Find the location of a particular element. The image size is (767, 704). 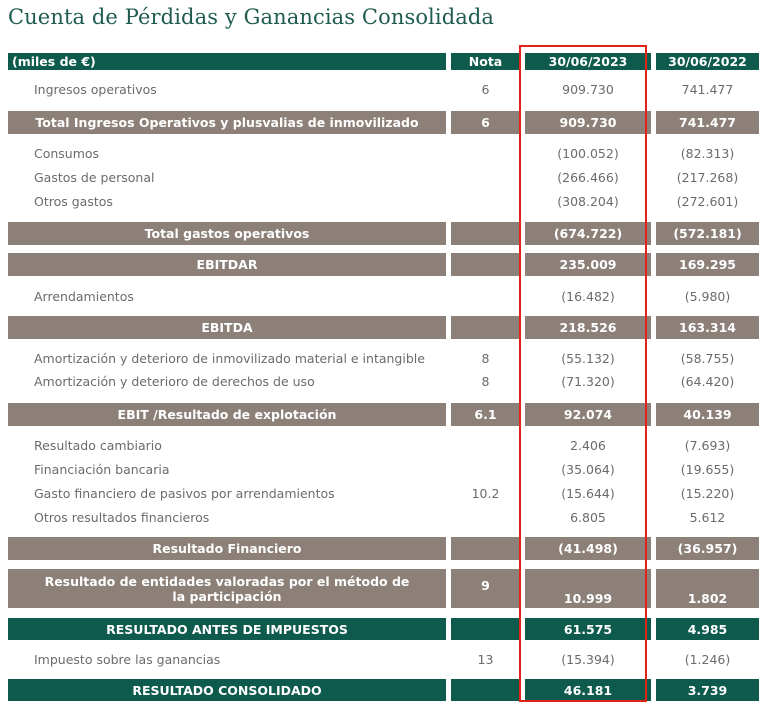

total-row: RESULTADO CONSOLIDADO 46.181 3.739 is located at coordinates (383, 690).